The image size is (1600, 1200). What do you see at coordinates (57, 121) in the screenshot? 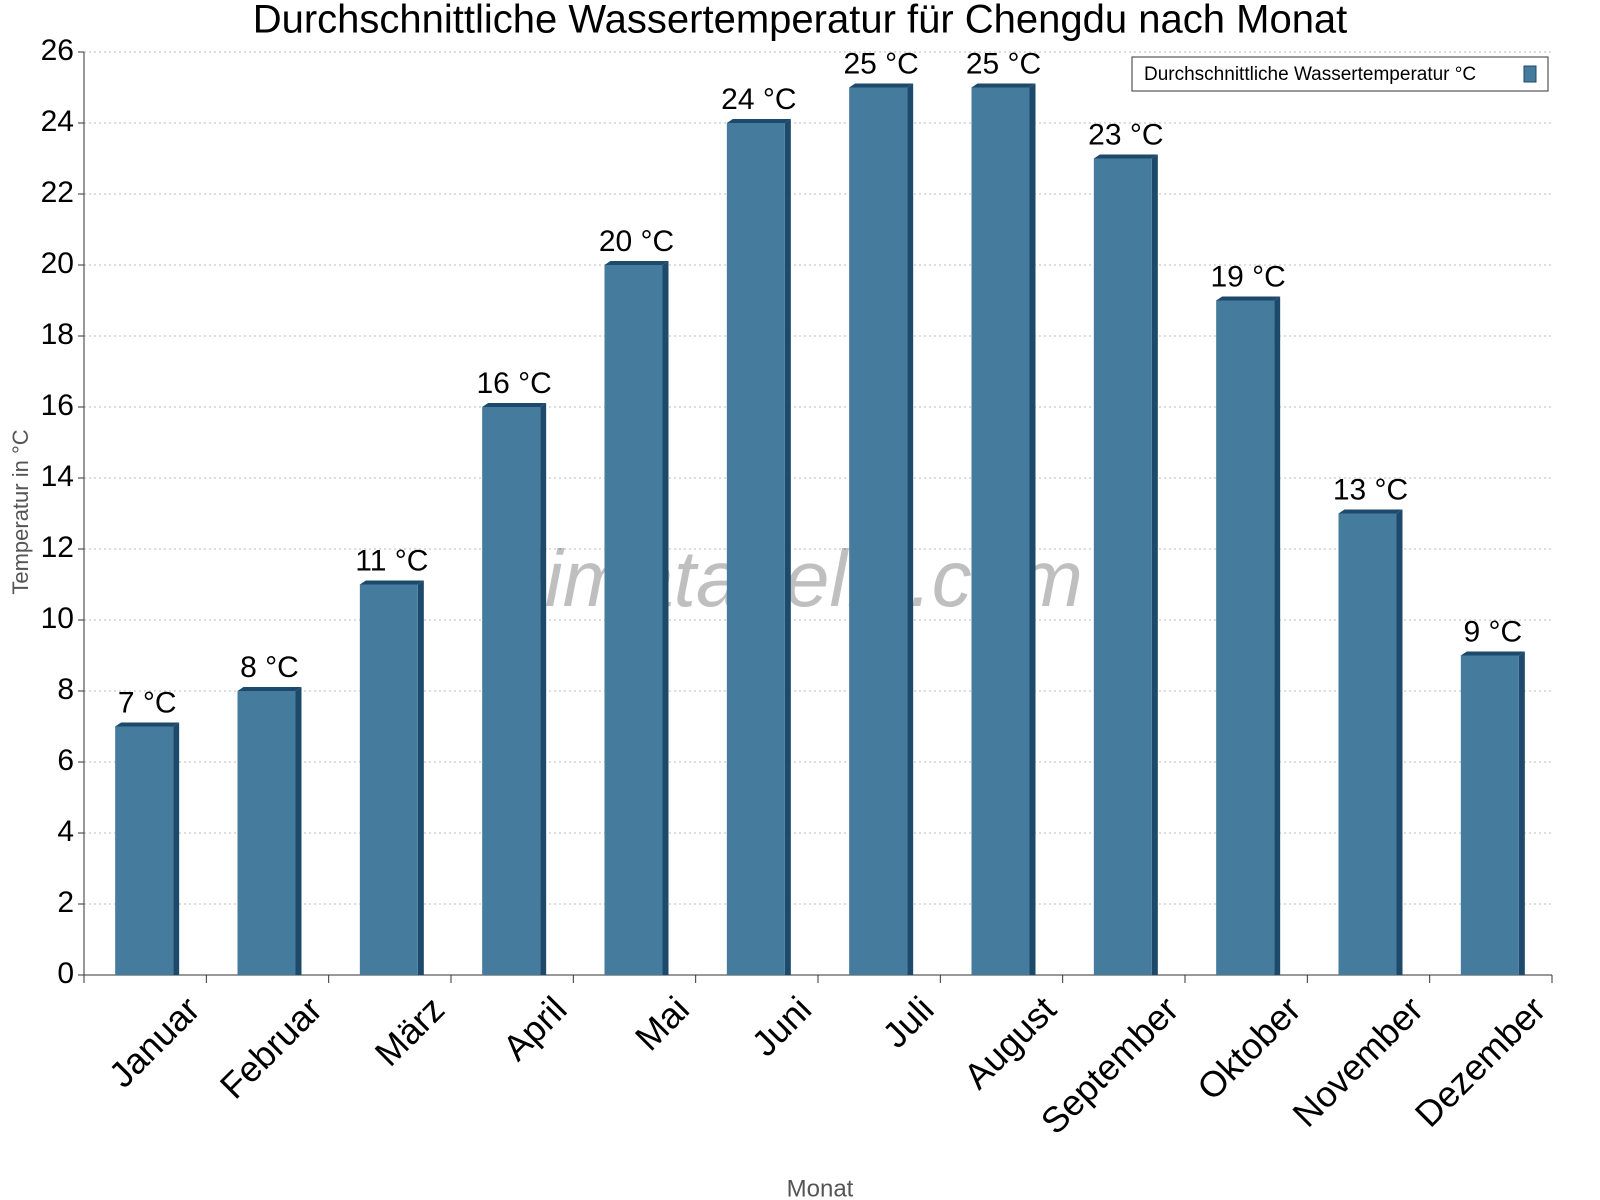
I see `y-tick-label: 24` at bounding box center [57, 121].